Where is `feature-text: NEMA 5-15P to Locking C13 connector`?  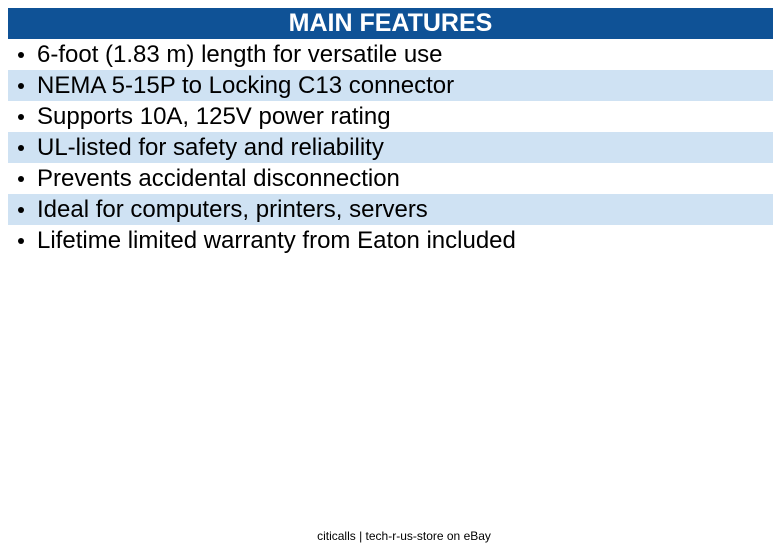 feature-text: NEMA 5-15P to Locking C13 connector is located at coordinates (246, 85).